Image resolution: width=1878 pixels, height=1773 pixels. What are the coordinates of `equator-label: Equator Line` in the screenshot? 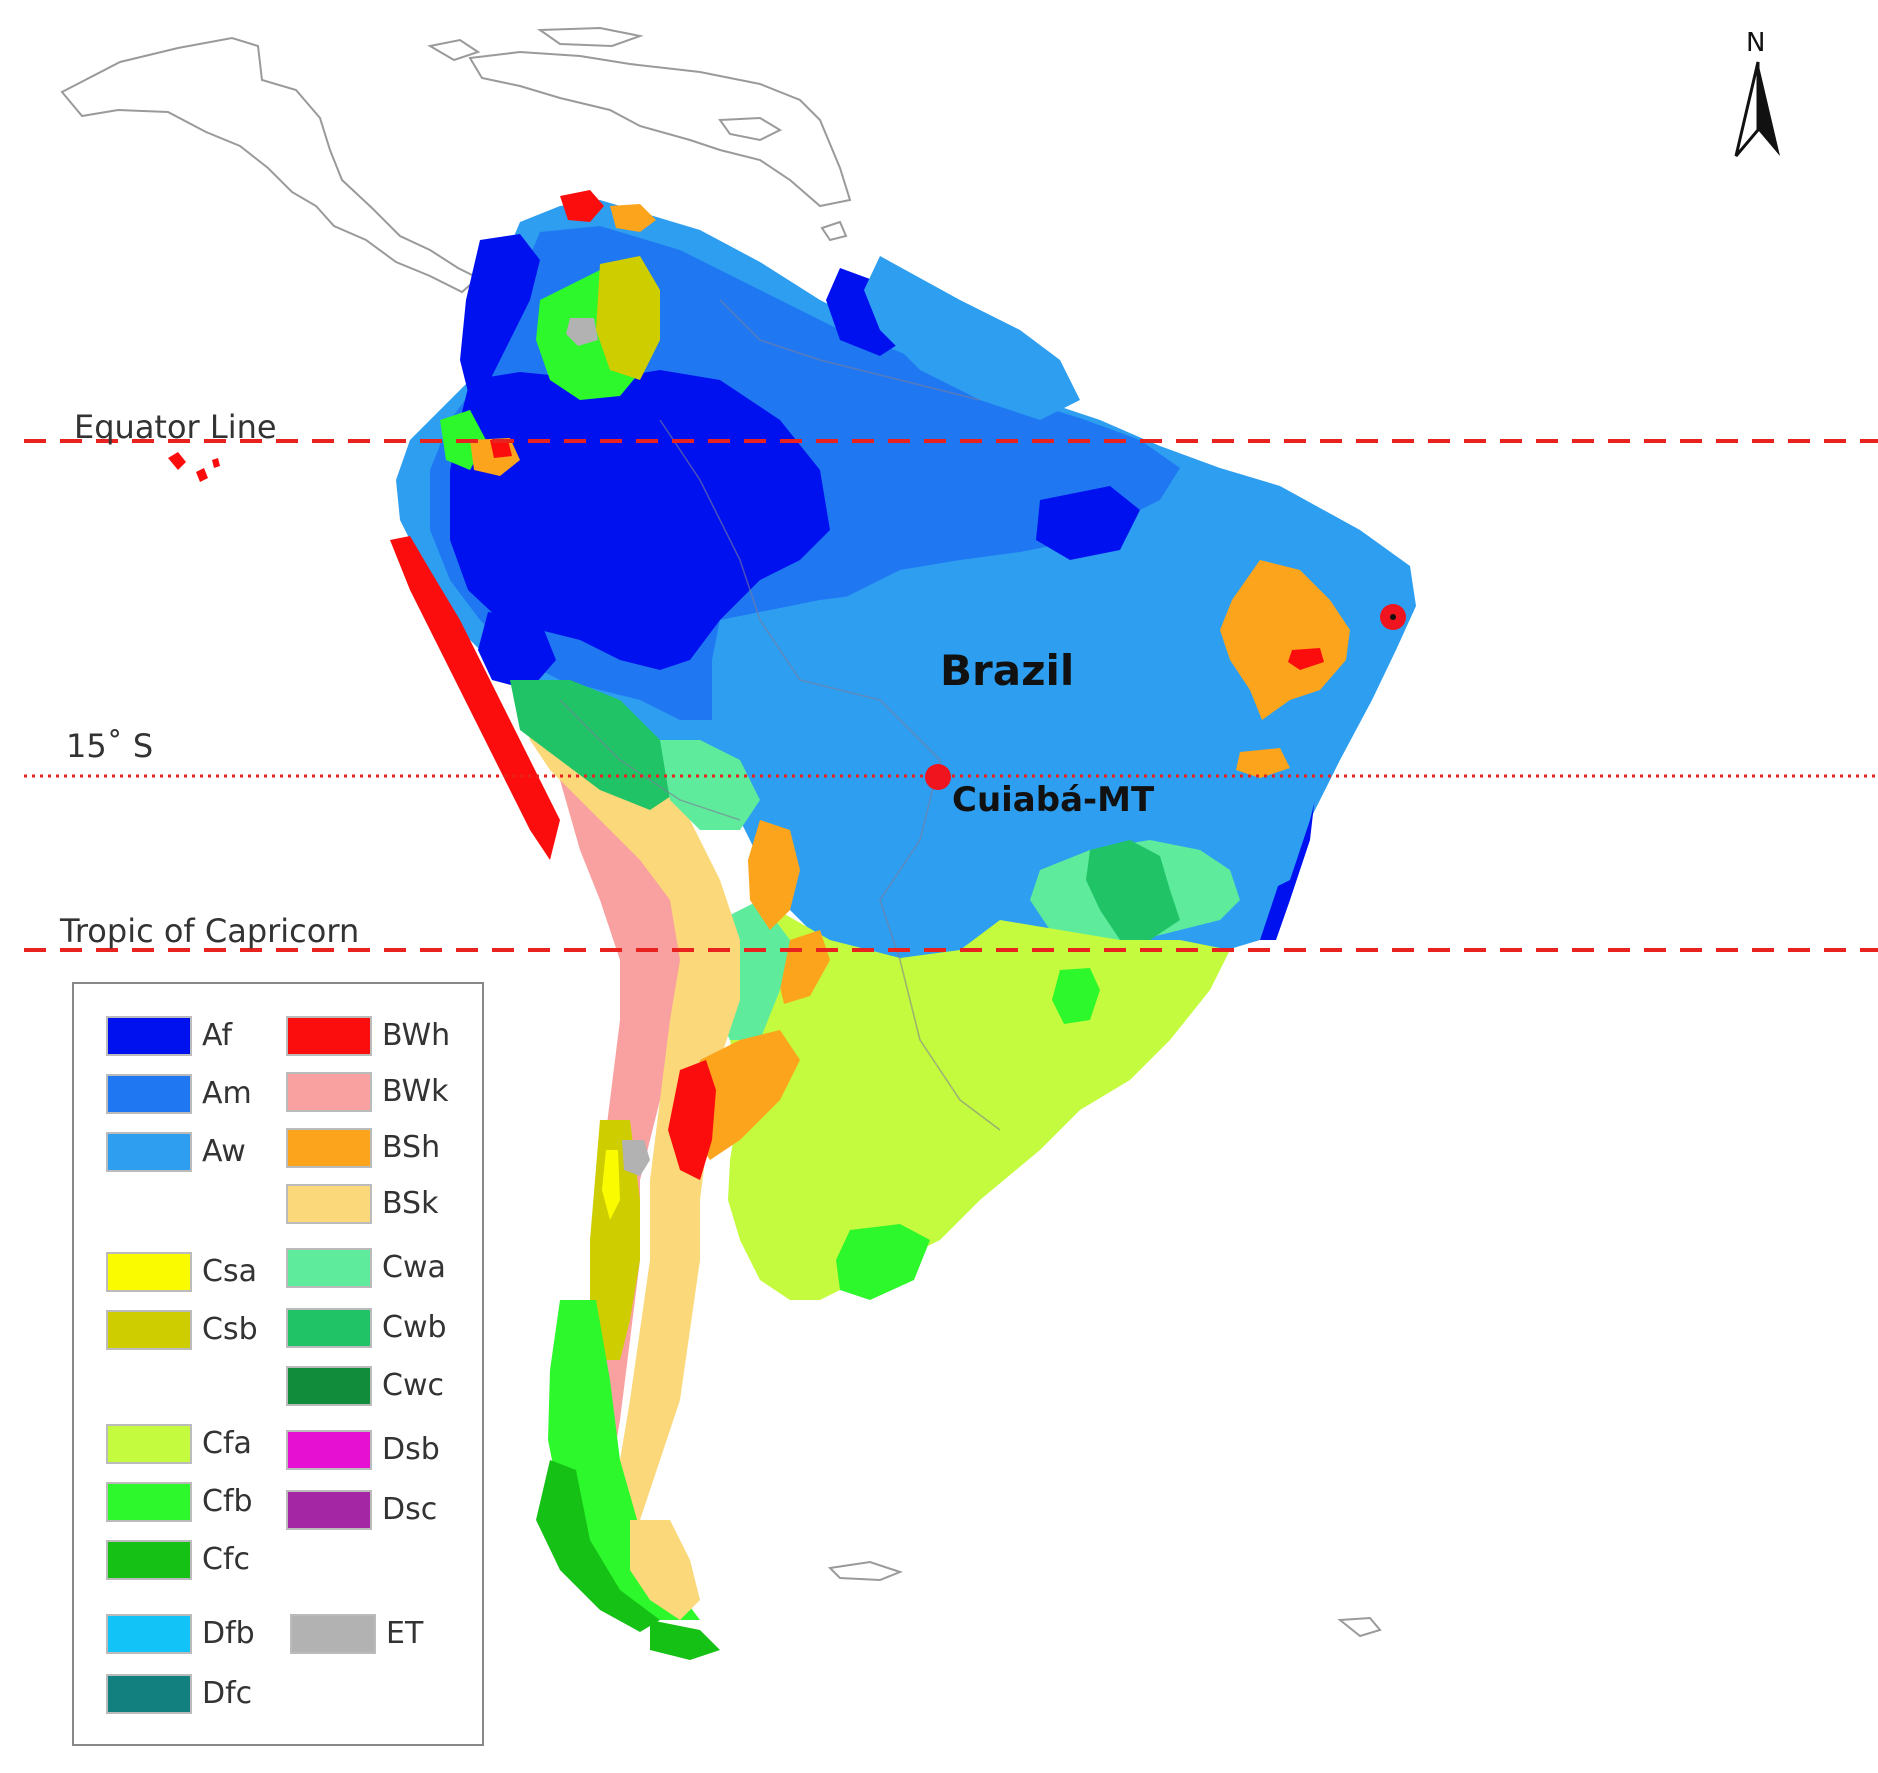 It's located at (175, 427).